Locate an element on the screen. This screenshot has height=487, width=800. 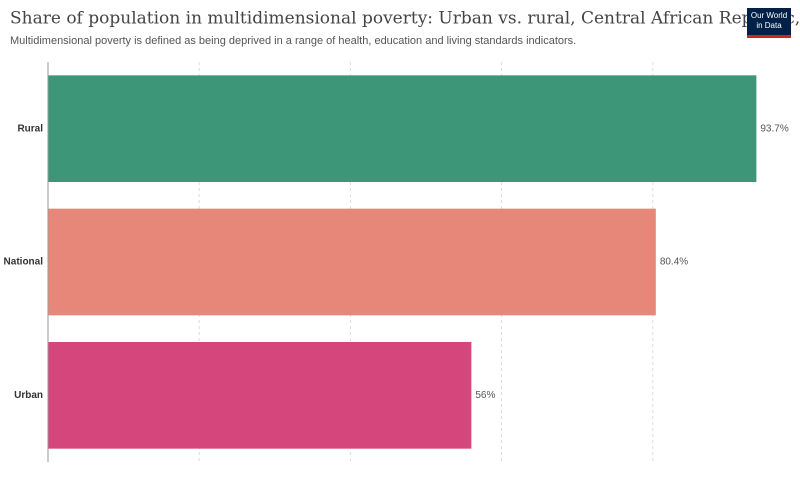
bar is located at coordinates (260, 395).